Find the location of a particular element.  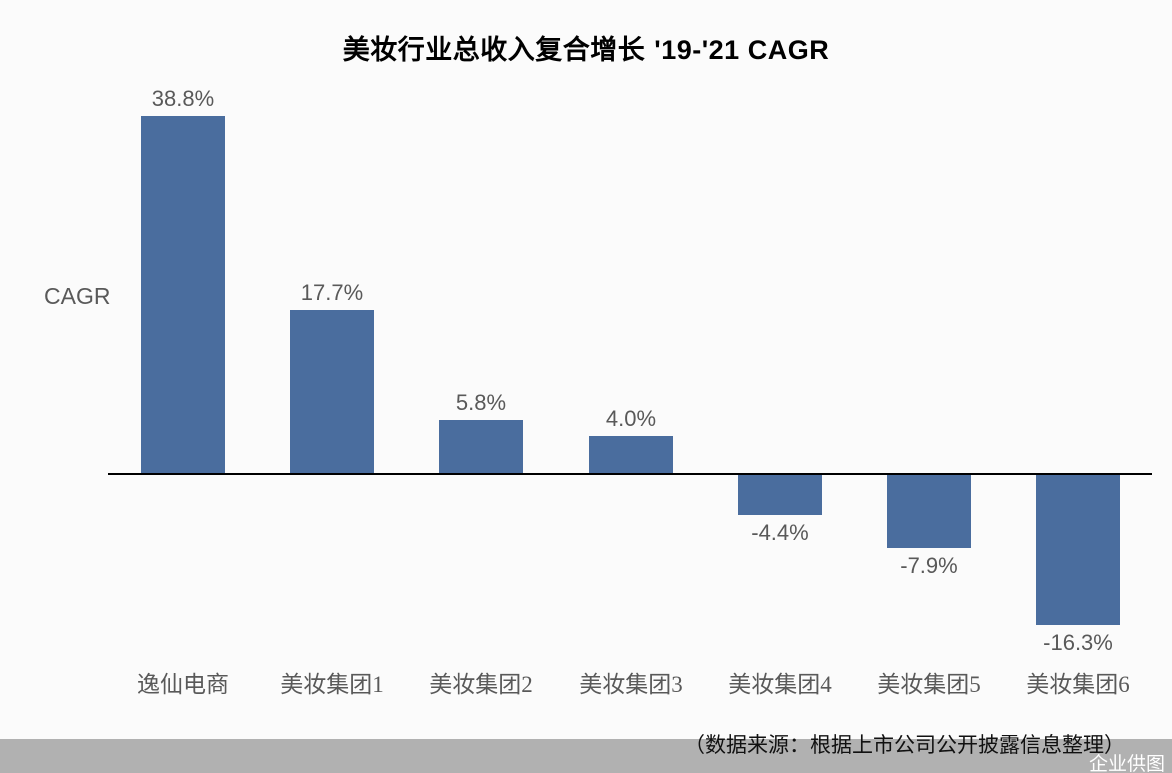

chart-title-cagr-range: '19-'21 CAGR is located at coordinates (742, 50).